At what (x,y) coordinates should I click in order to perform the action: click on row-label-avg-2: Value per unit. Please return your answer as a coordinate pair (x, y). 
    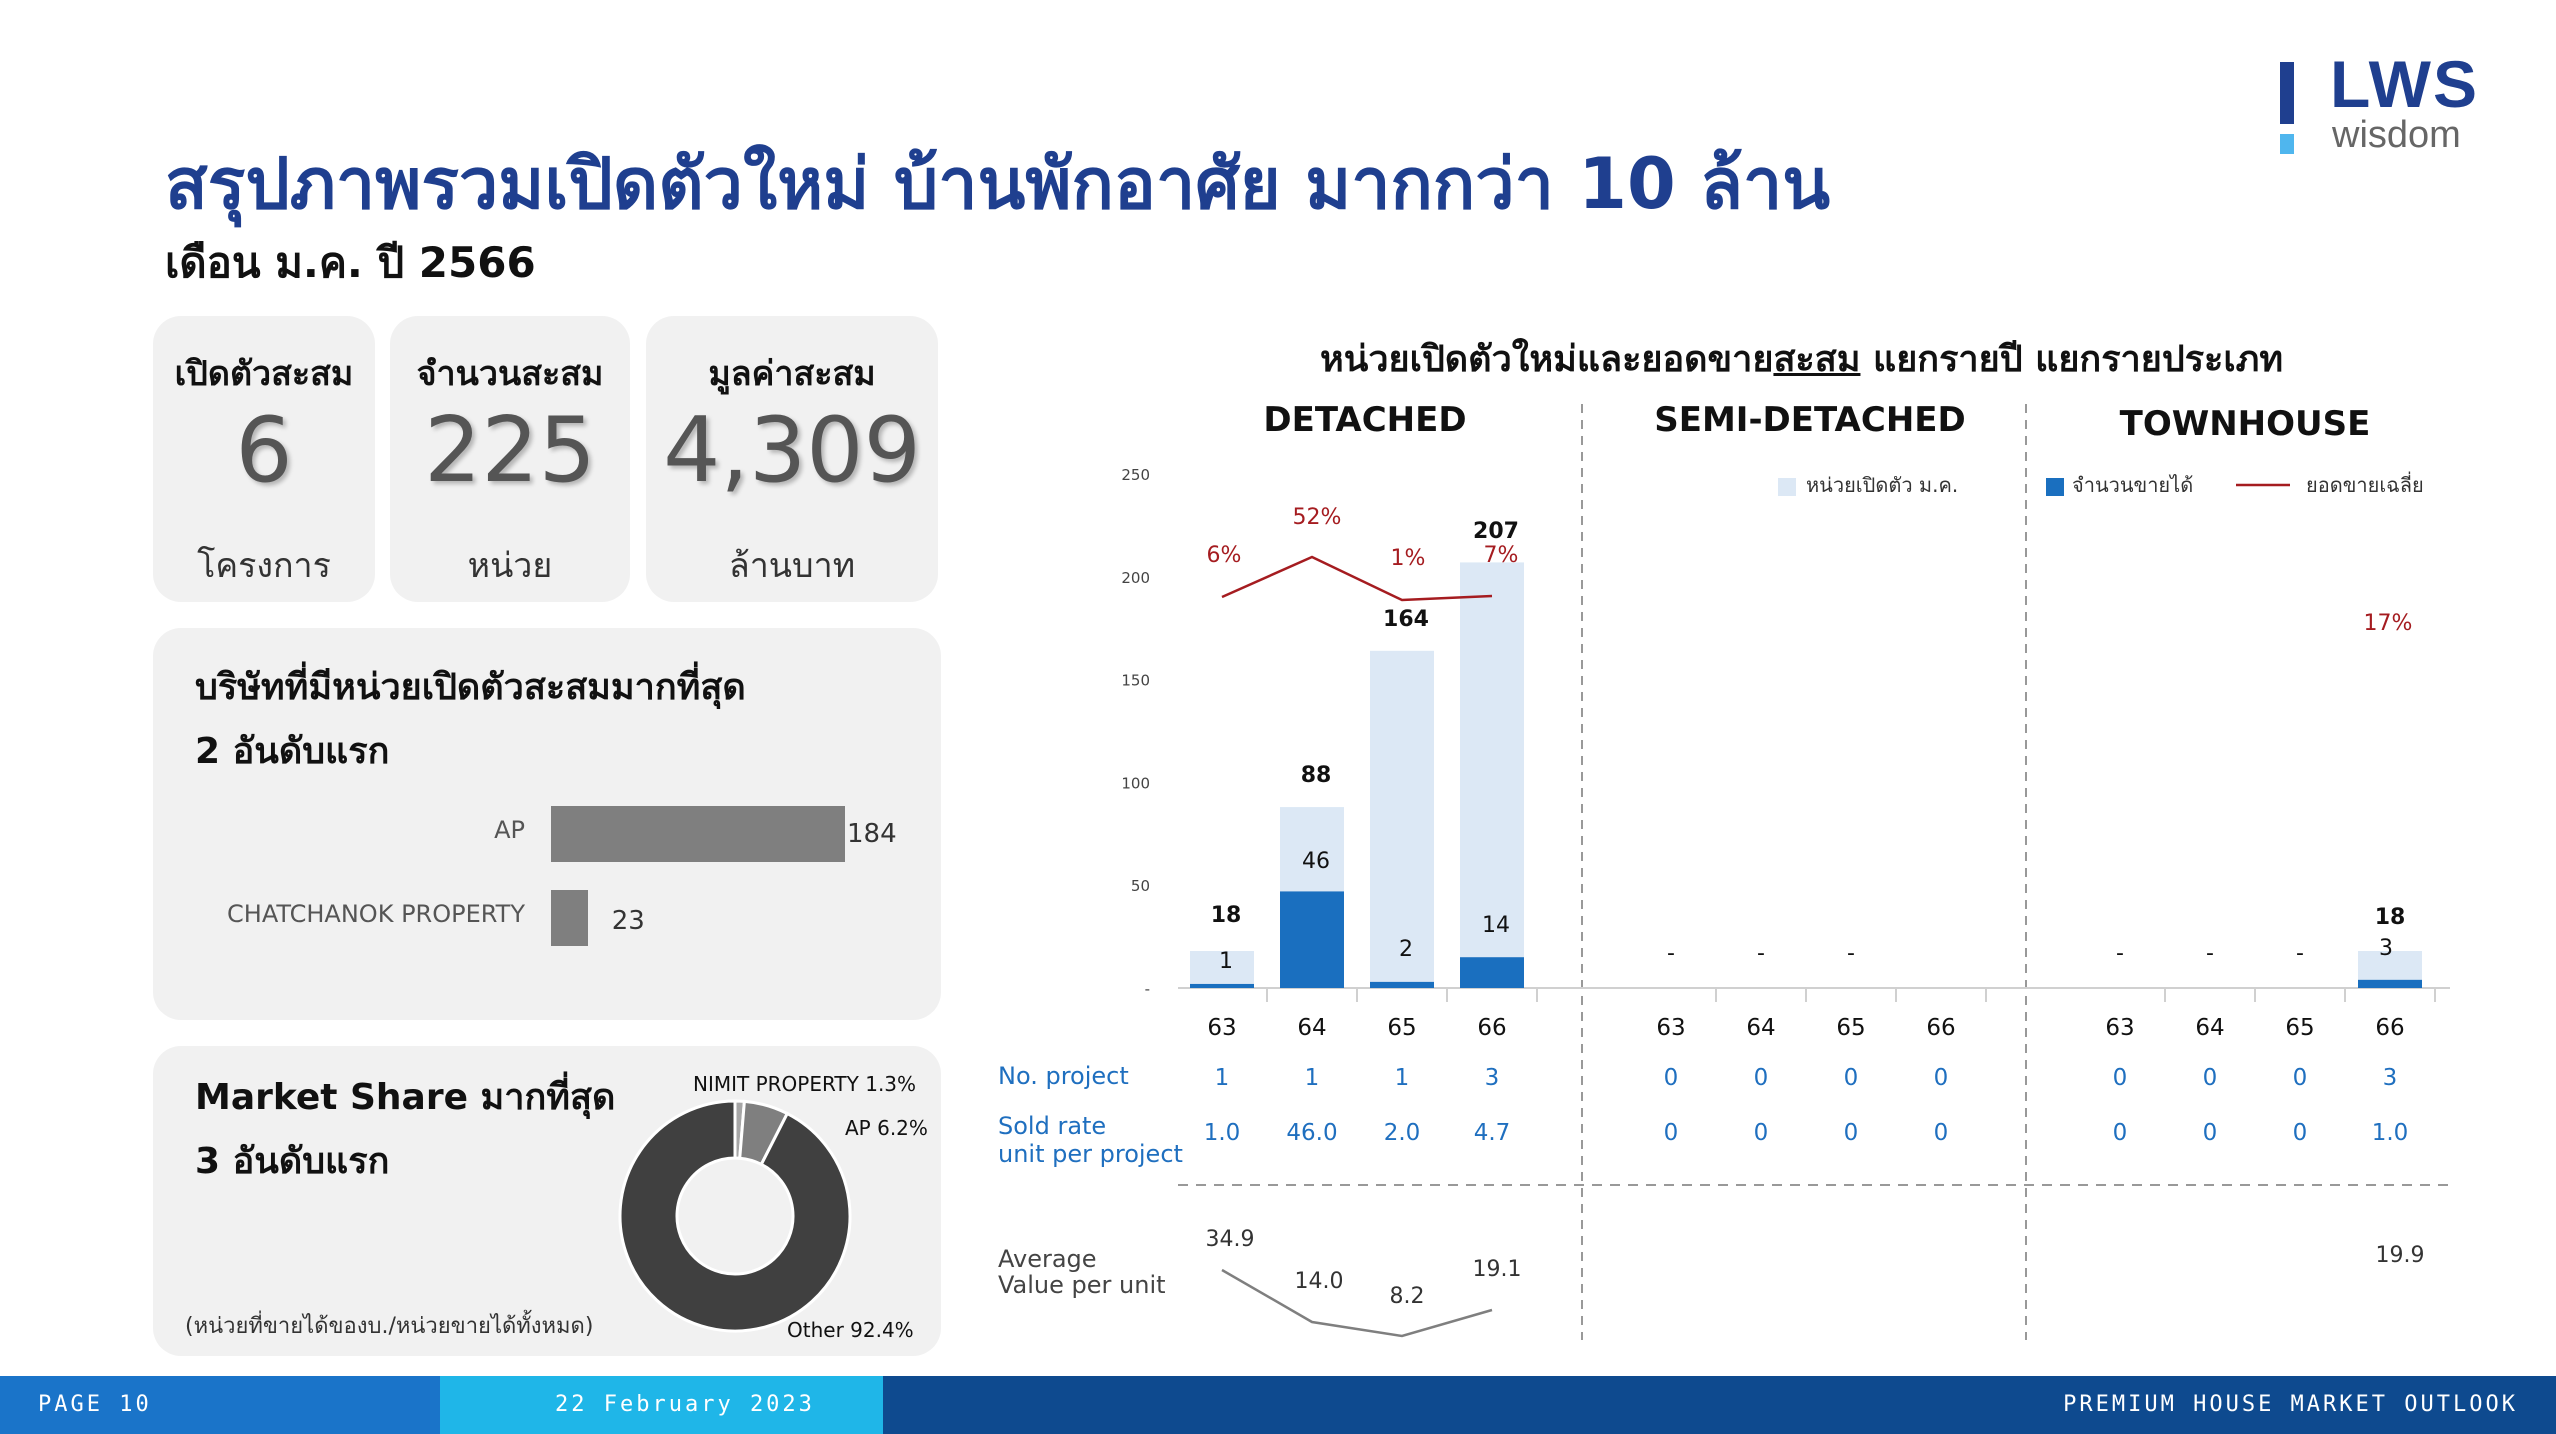
    Looking at the image, I should click on (1082, 1285).